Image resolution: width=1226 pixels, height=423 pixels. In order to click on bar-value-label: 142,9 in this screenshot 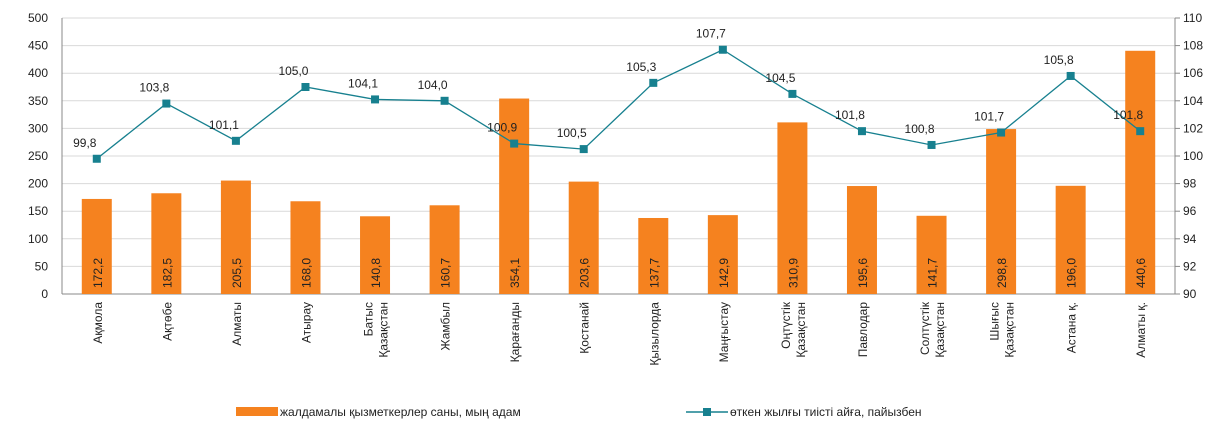, I will do `click(724, 273)`.